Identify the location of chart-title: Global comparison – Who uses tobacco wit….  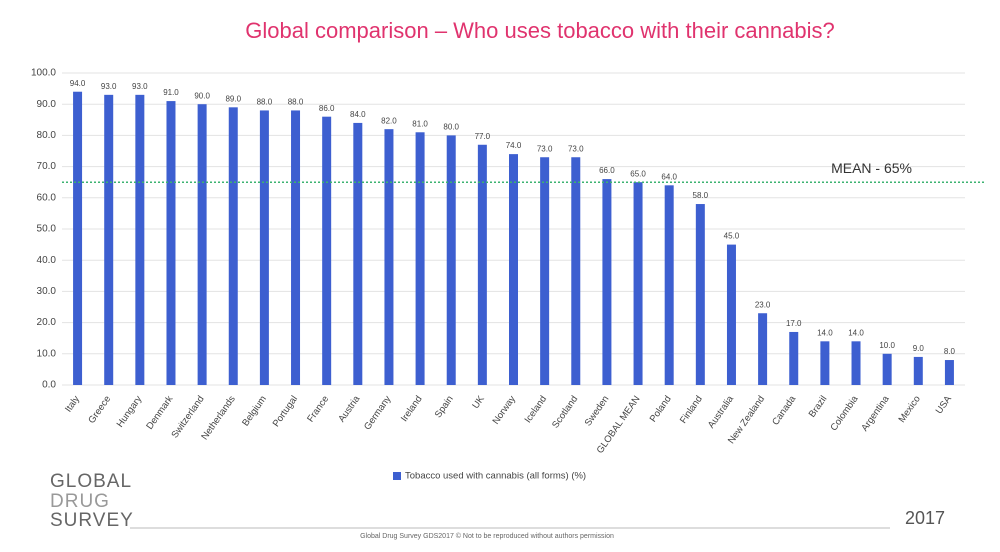
(539, 30).